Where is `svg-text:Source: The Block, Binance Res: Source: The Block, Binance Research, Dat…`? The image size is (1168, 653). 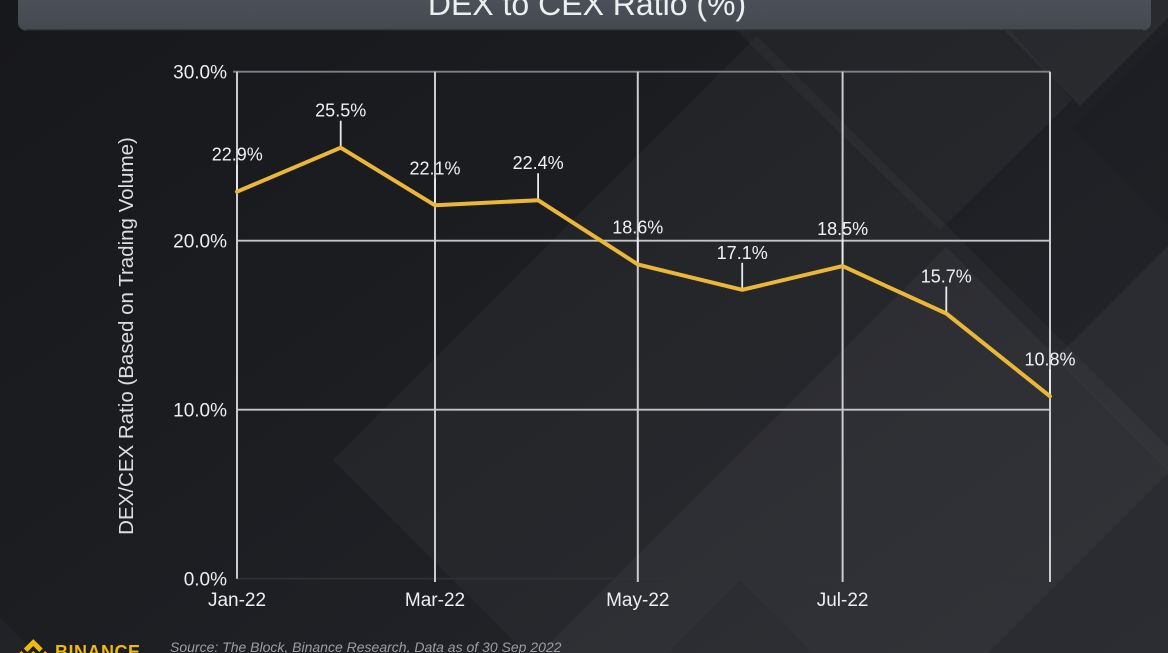 svg-text:Source: The Block, Binance Res: Source: The Block, Binance Research, Dat… is located at coordinates (366, 646).